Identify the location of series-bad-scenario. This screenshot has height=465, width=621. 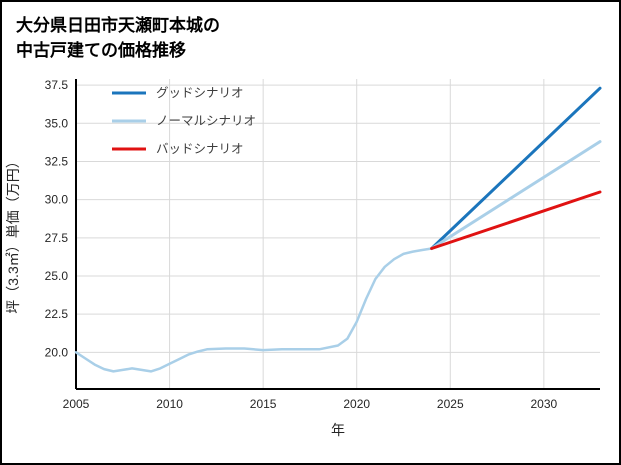
(516, 220).